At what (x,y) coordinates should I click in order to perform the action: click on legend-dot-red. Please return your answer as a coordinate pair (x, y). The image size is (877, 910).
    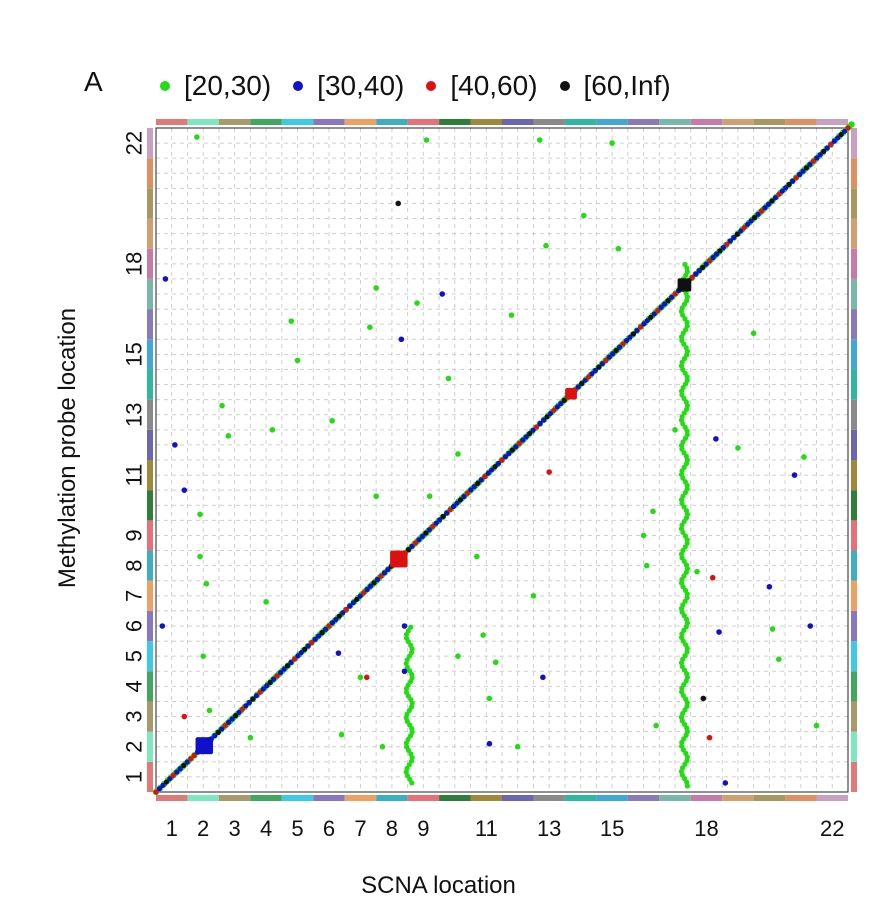
    Looking at the image, I should click on (431, 86).